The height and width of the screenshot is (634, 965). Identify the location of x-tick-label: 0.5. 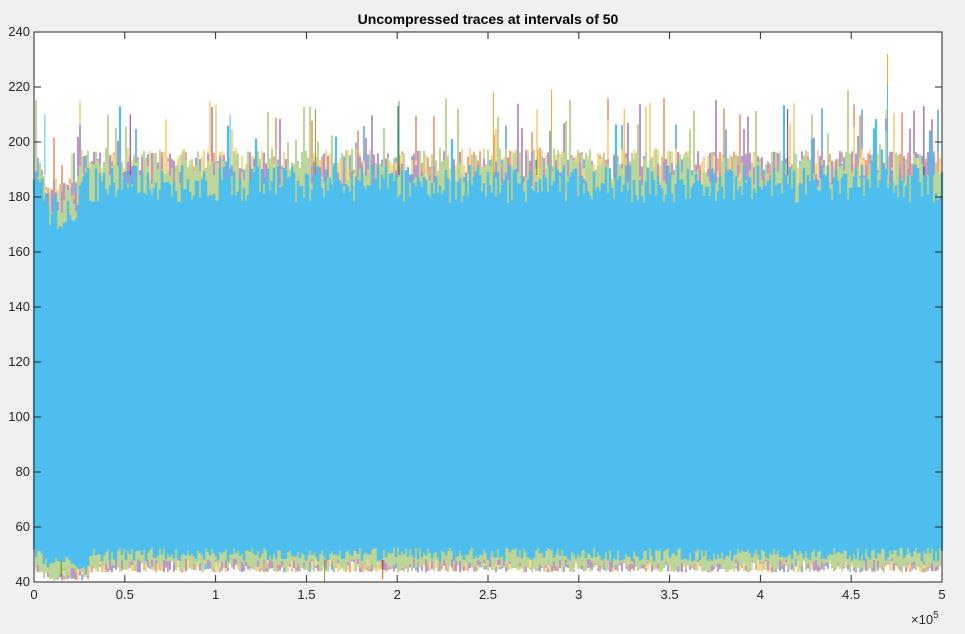
(125, 594).